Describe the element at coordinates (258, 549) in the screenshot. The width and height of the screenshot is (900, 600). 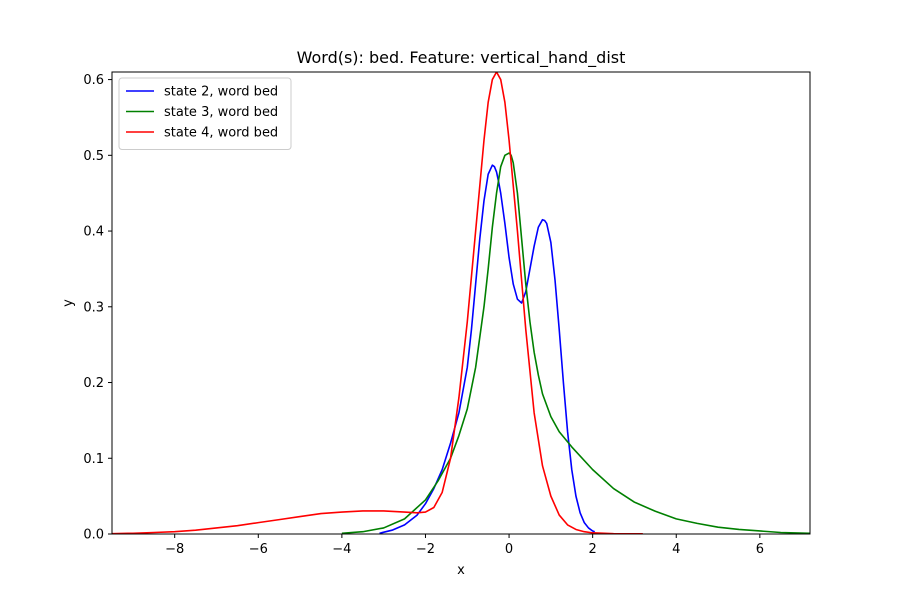
I see `x-tick-label: −6` at that location.